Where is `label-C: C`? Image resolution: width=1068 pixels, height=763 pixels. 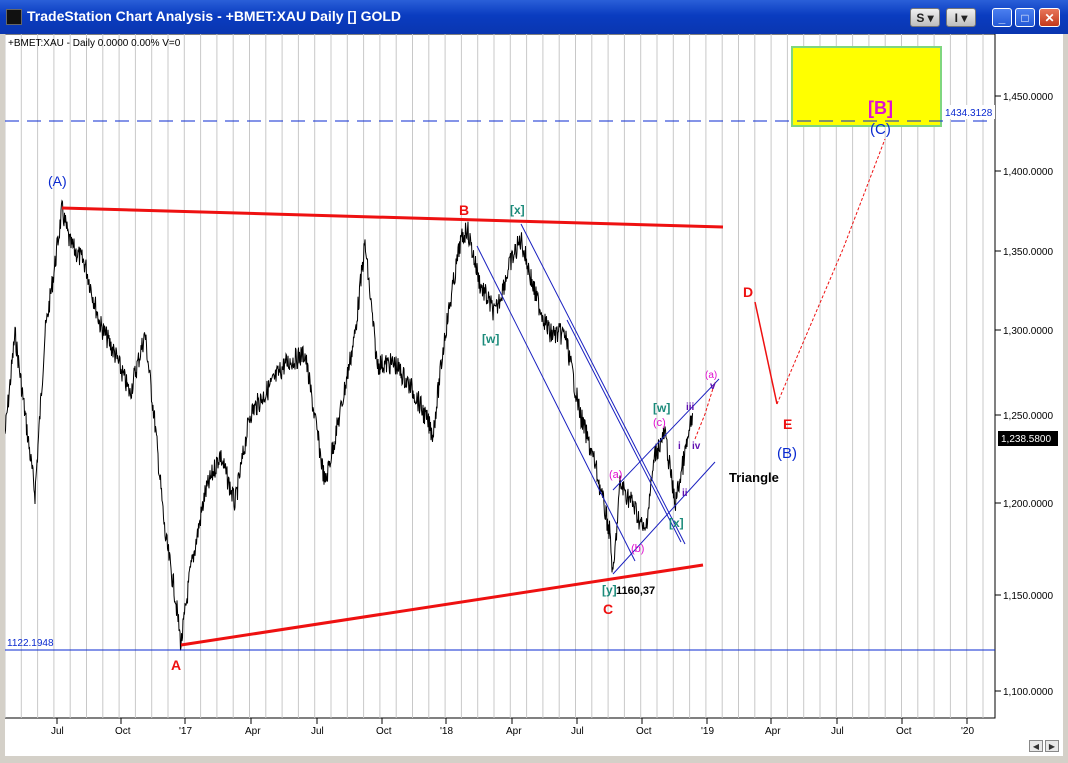
label-C: C is located at coordinates (608, 609).